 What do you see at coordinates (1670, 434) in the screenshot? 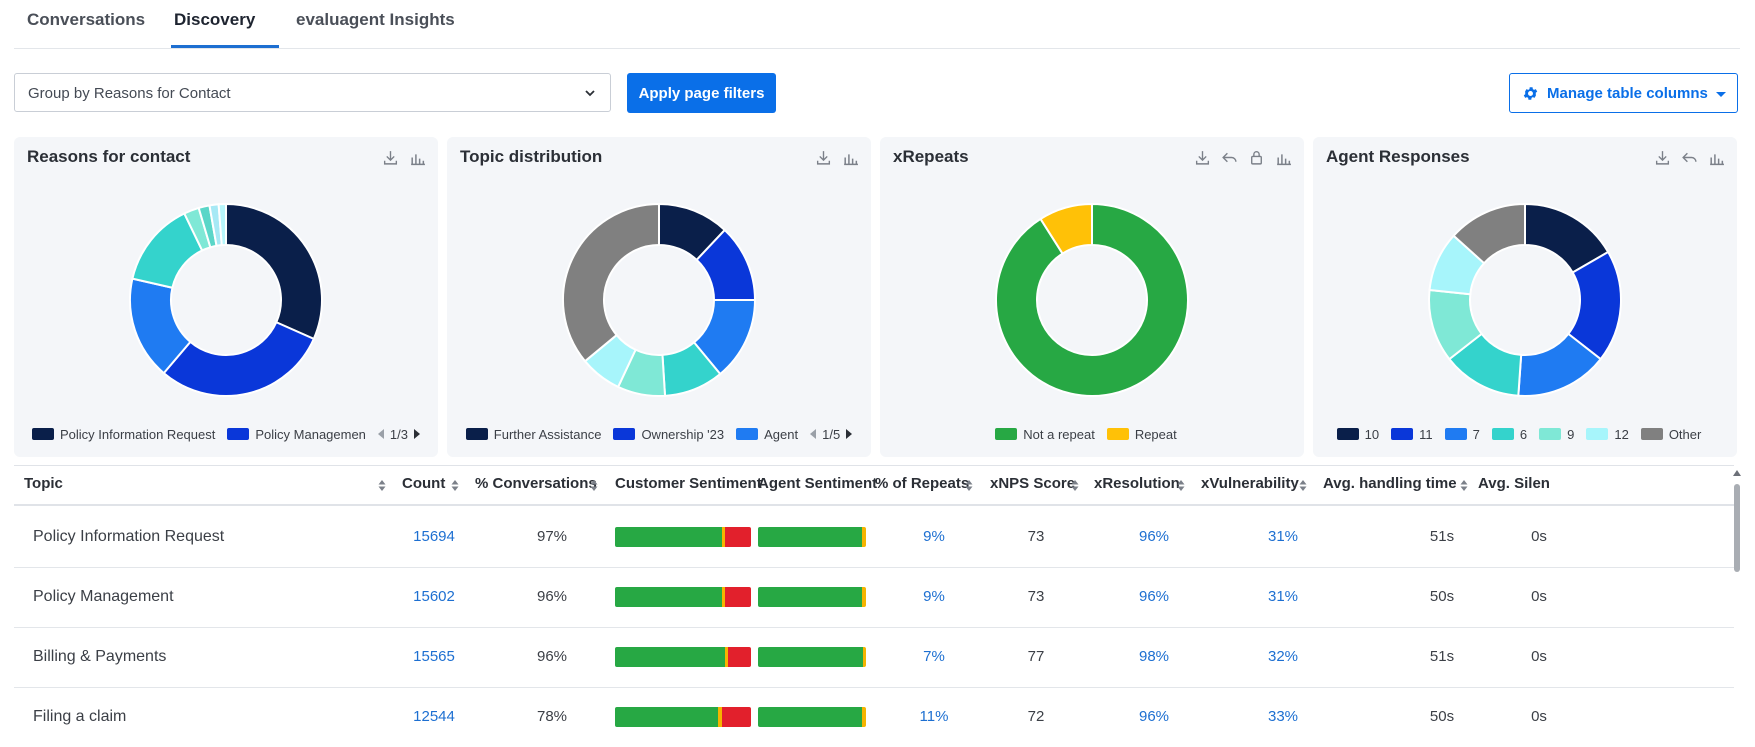
I see `legend-item: Other` at bounding box center [1670, 434].